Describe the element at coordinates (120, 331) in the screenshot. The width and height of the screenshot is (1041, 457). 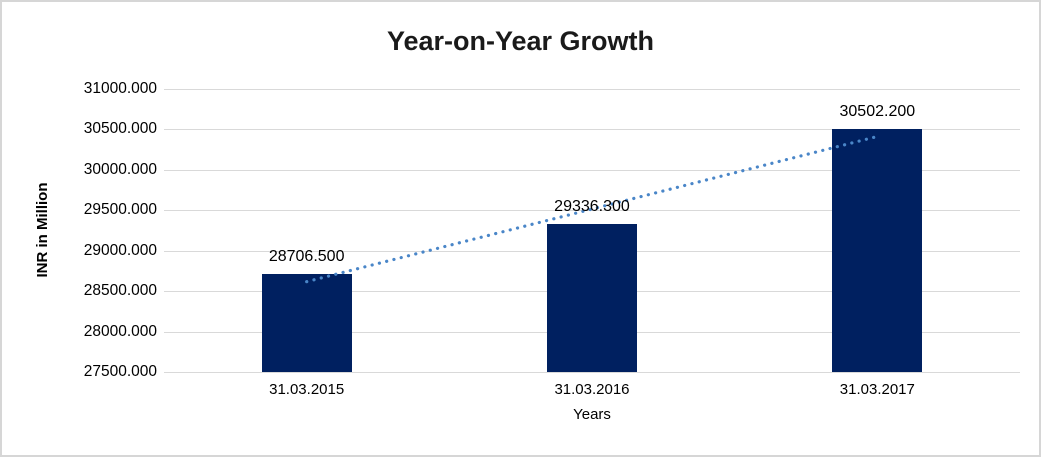
I see `y-tick-label: 28000.000` at that location.